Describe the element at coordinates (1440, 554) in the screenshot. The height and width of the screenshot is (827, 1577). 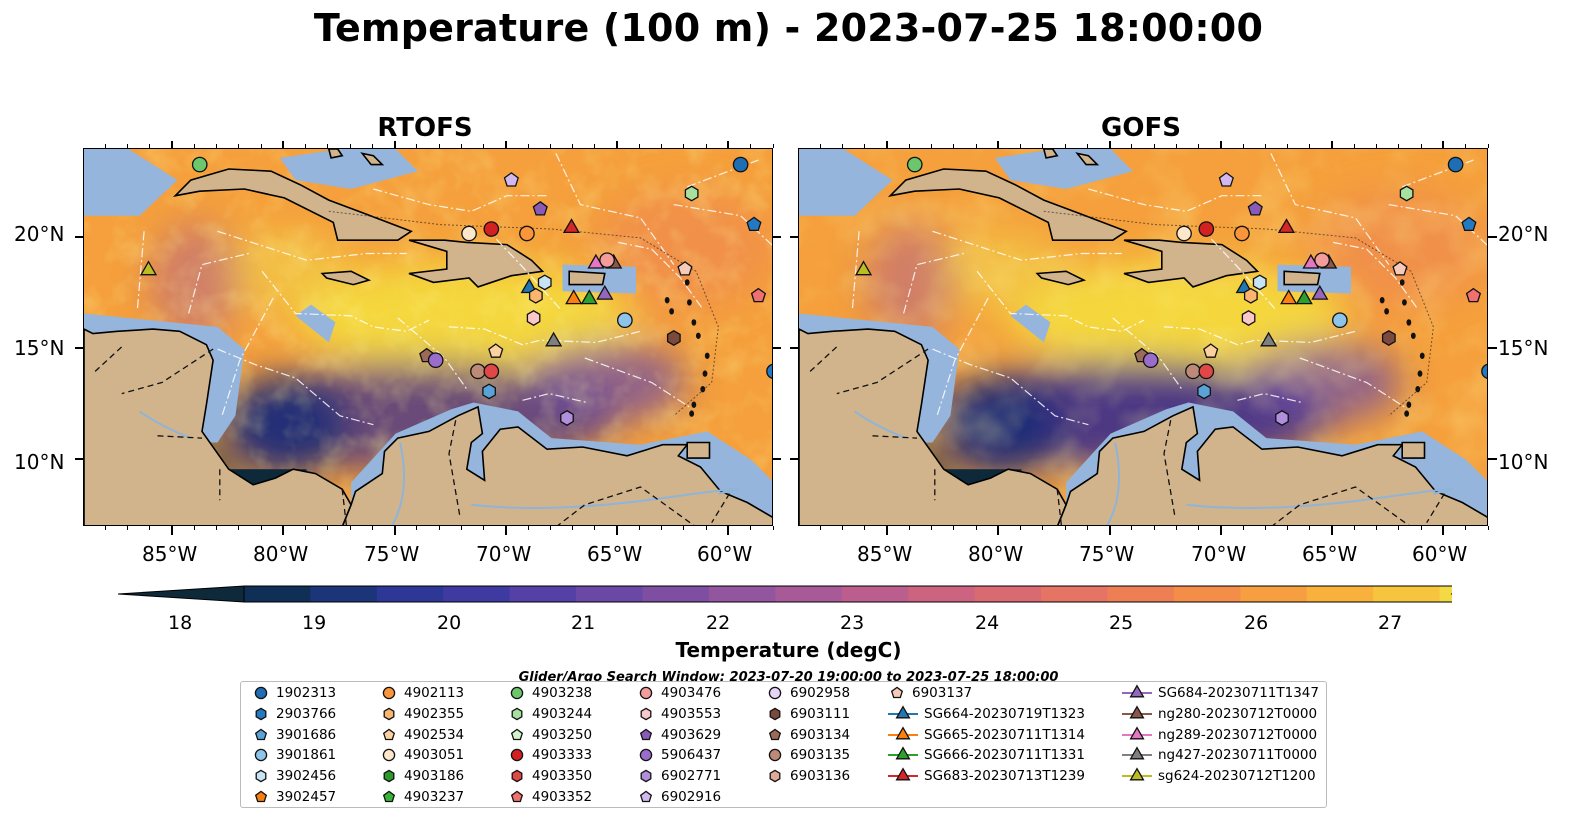
I see `lon-tick-label-gofs: 60°W` at that location.